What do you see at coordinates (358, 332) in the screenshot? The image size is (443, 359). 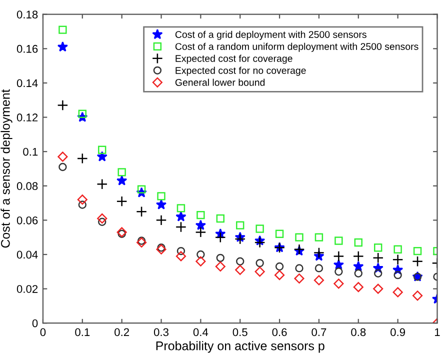 I see `x-tick-label: 0.8` at bounding box center [358, 332].